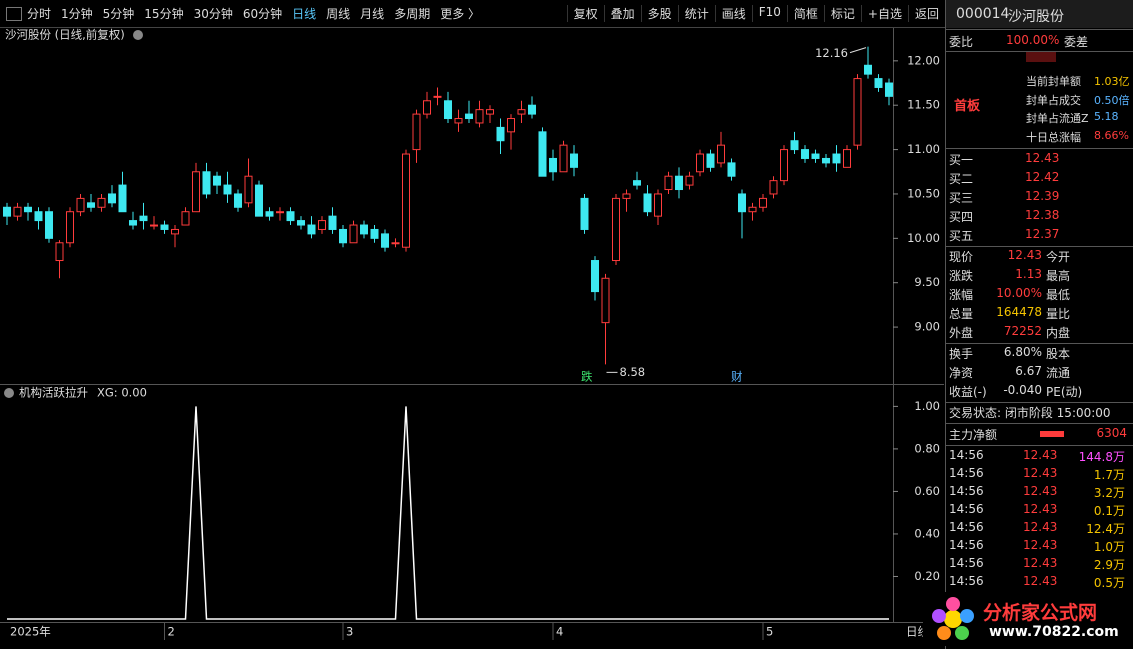 The height and width of the screenshot is (649, 1133). What do you see at coordinates (733, 13) in the screenshot?
I see `tool-button: 画线` at bounding box center [733, 13].